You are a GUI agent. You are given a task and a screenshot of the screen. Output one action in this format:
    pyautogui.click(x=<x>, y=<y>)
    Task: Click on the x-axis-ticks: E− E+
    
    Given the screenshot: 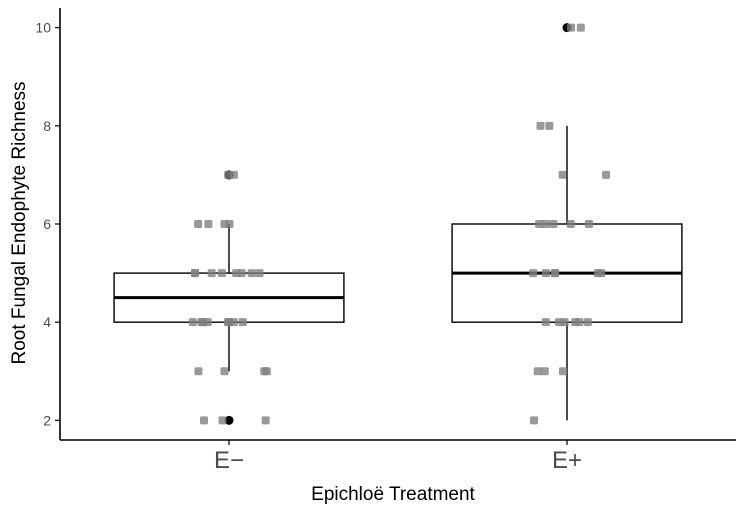 What is the action you would take?
    pyautogui.click(x=398, y=457)
    